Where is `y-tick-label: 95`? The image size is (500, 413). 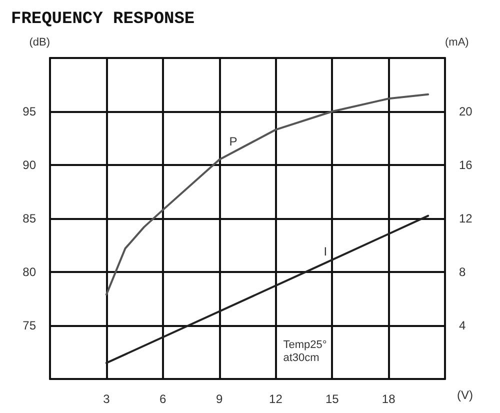
y-tick-label: 95 is located at coordinates (29, 111).